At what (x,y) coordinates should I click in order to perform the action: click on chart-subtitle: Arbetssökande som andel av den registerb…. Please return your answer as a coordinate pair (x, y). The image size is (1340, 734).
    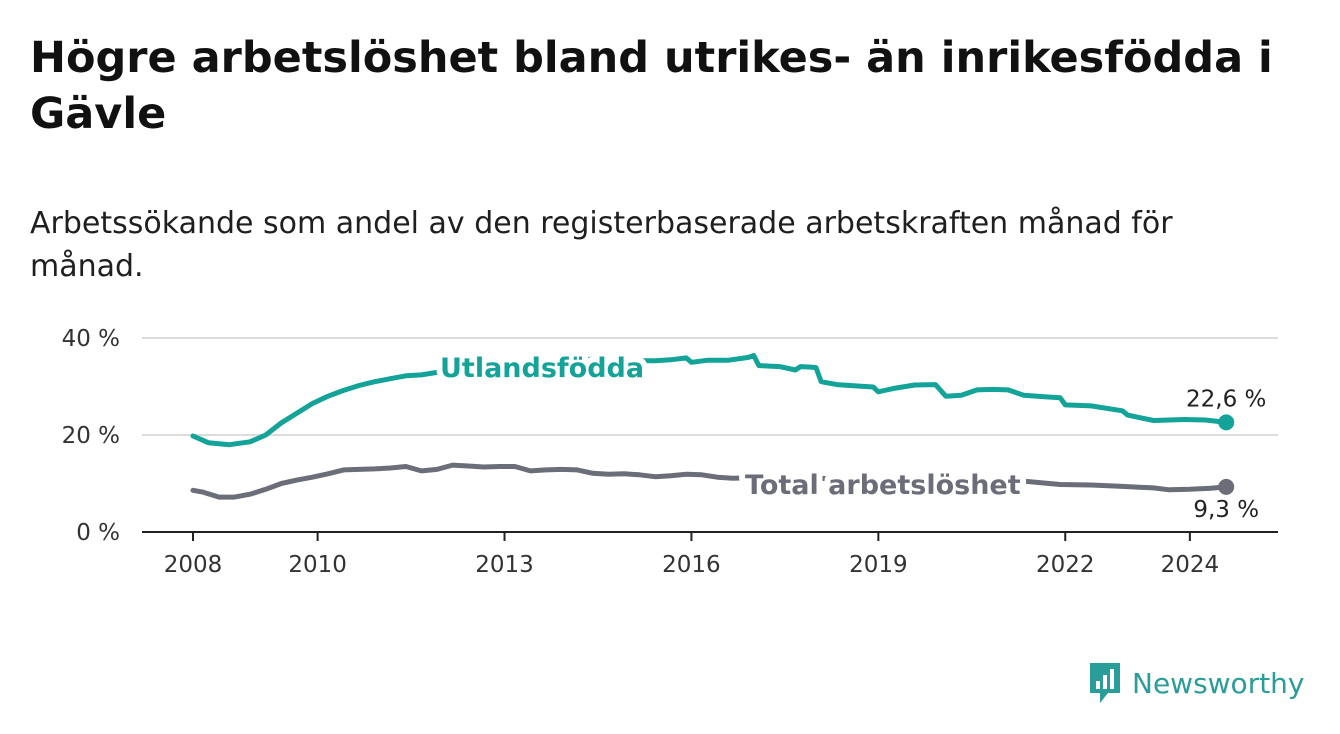
    Looking at the image, I should click on (601, 245).